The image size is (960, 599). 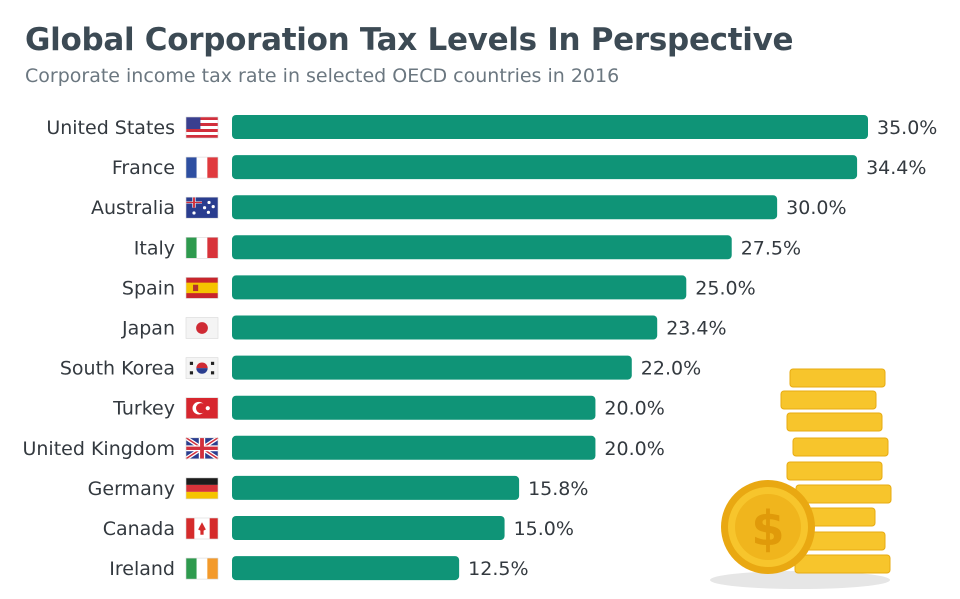 What do you see at coordinates (202, 528) in the screenshot?
I see `ca-flag-icon` at bounding box center [202, 528].